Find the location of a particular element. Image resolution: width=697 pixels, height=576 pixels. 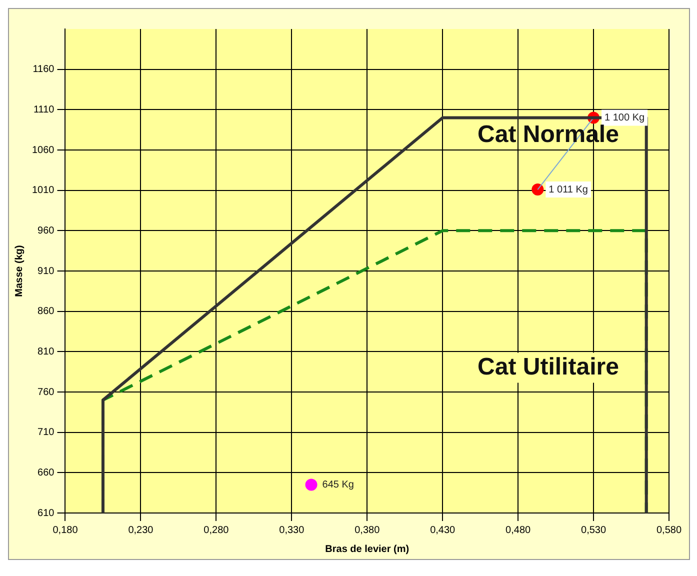

x-tick-label: 0,280 is located at coordinates (217, 530).